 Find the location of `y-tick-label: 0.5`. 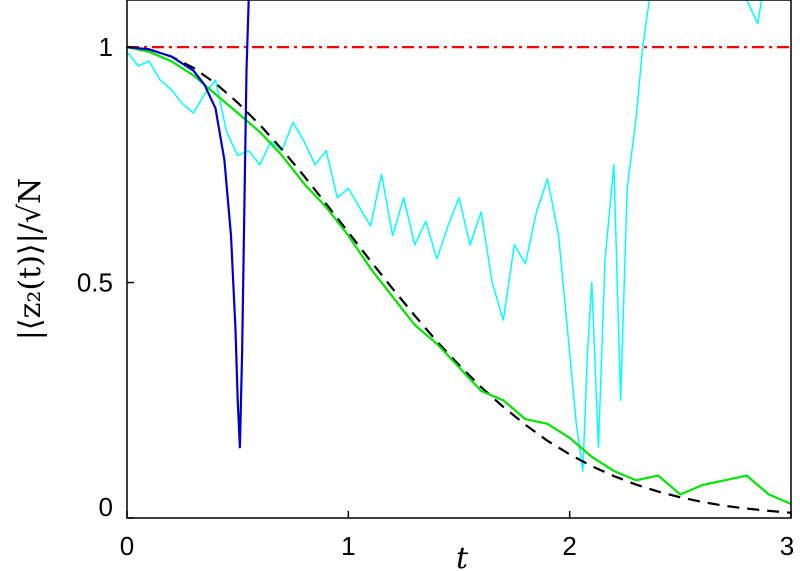

y-tick-label: 0.5 is located at coordinates (95, 283).